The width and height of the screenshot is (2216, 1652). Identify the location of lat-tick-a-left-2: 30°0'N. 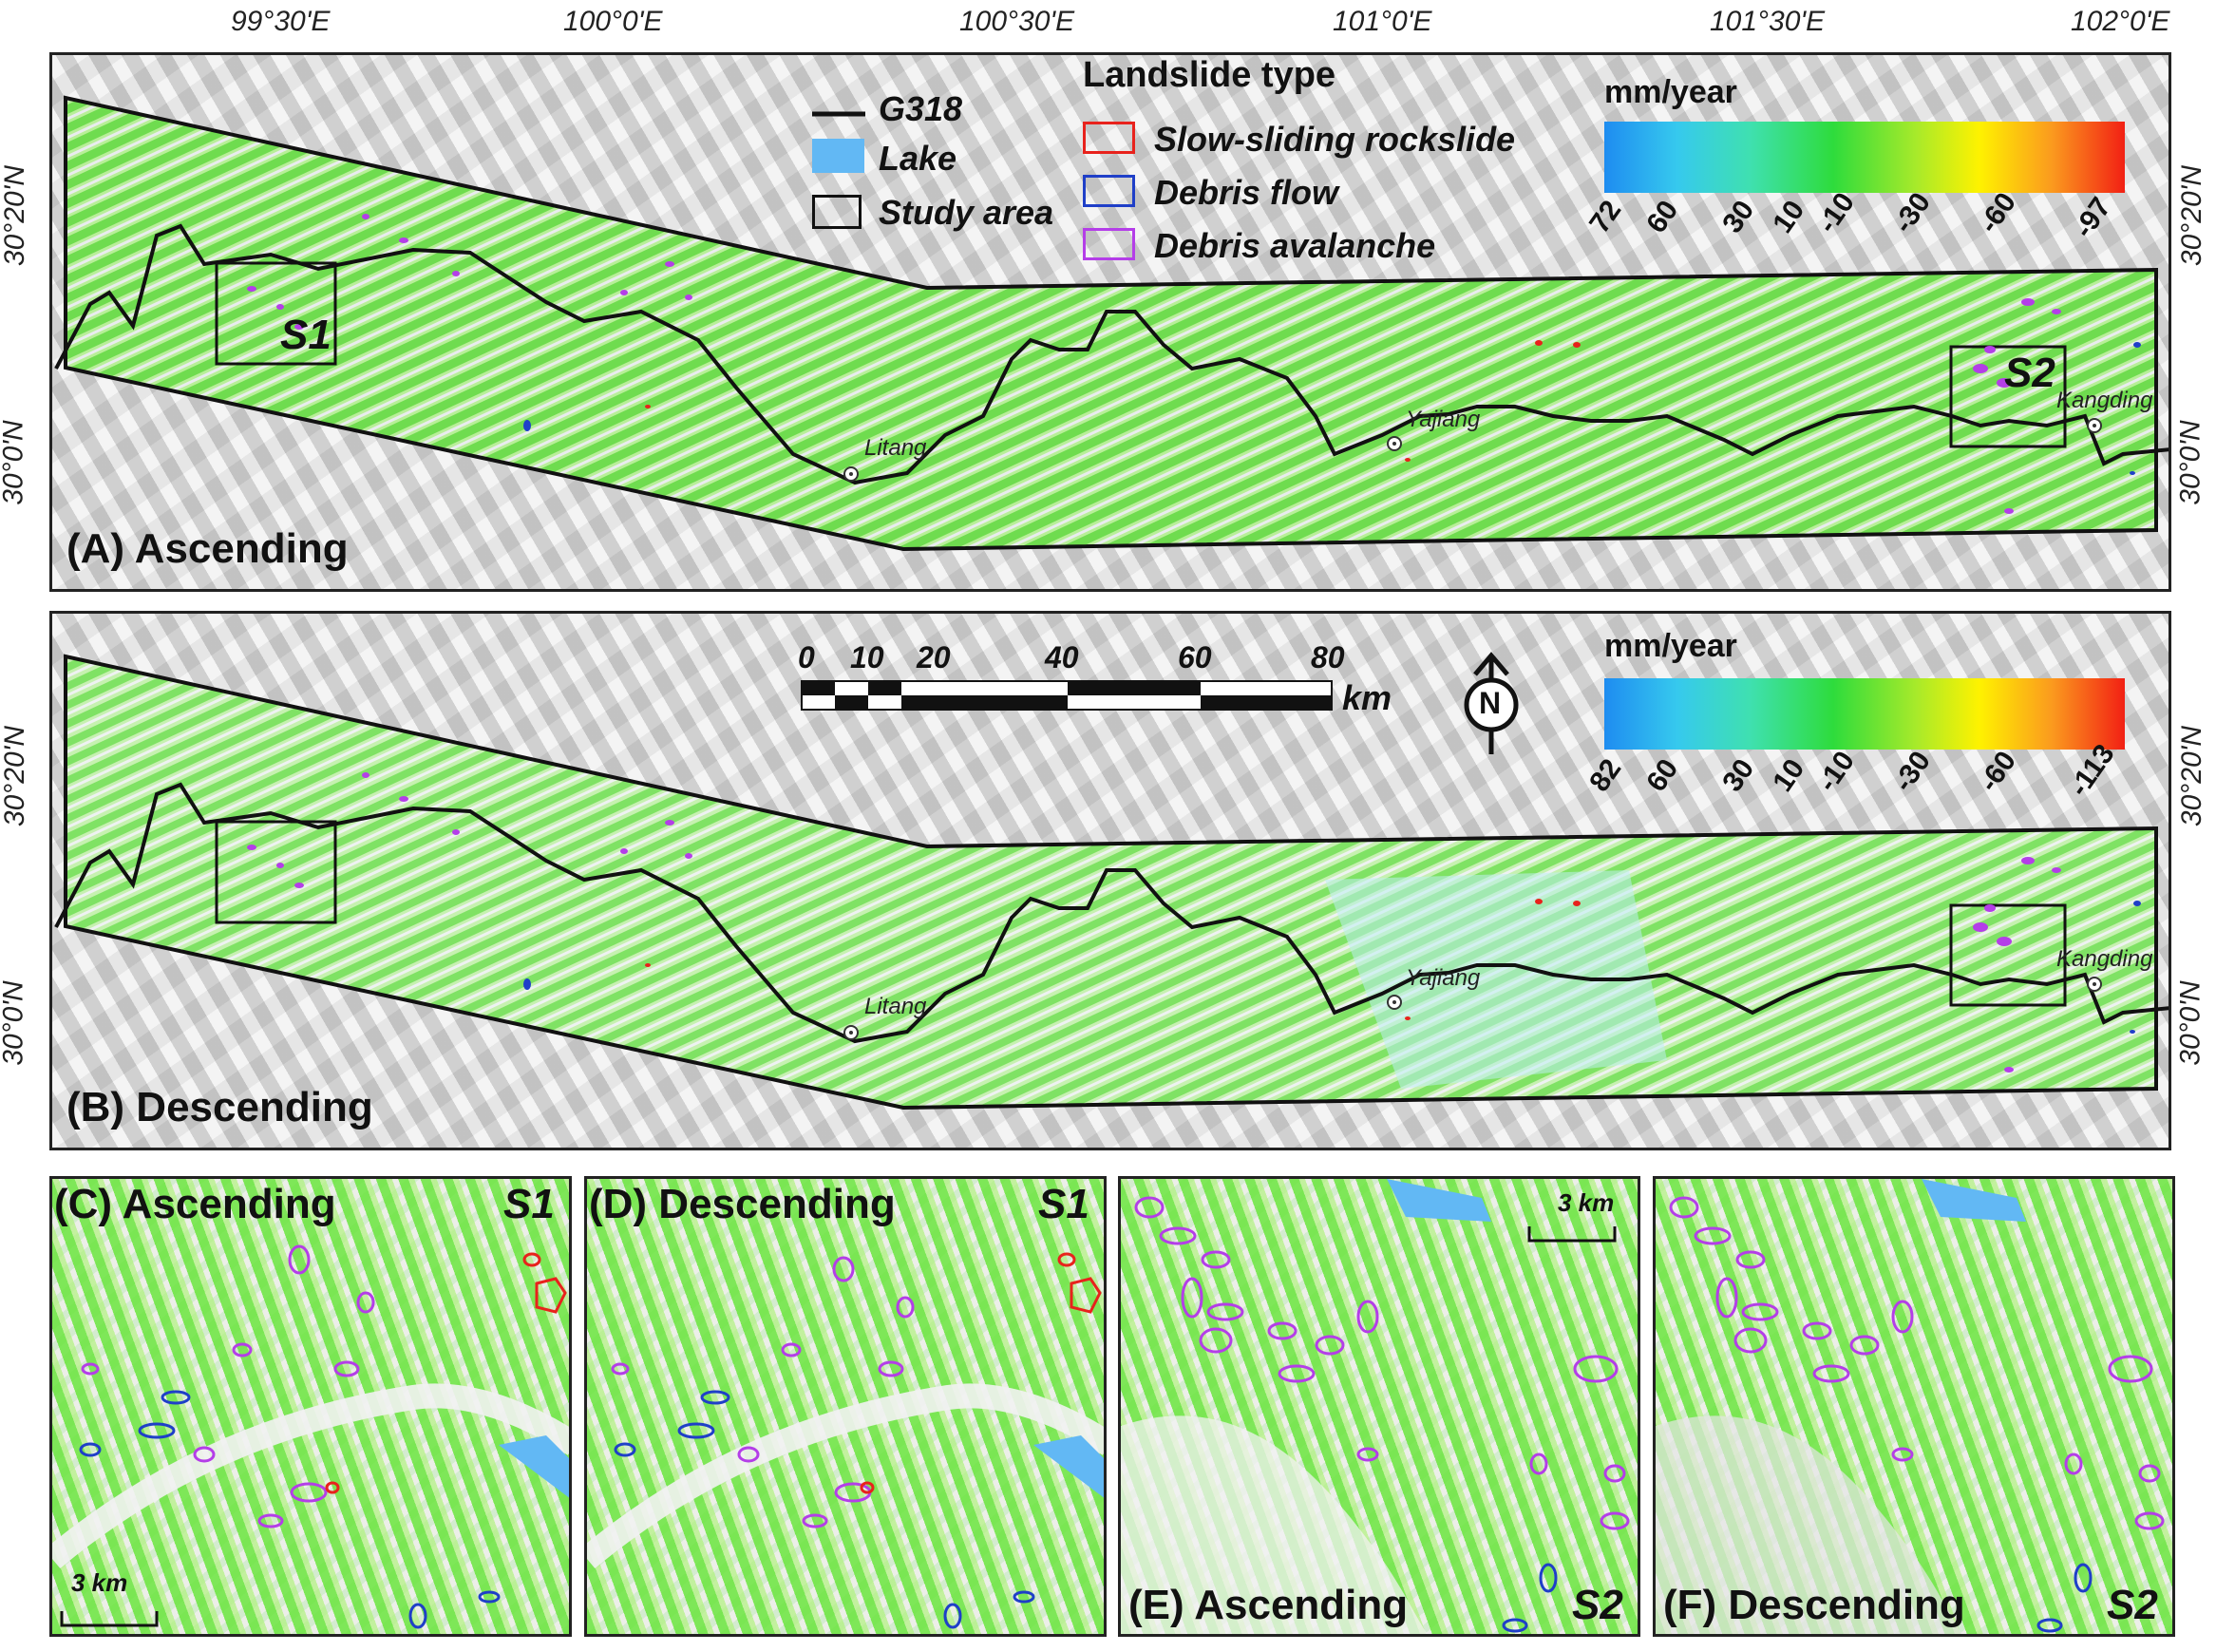
(15, 462).